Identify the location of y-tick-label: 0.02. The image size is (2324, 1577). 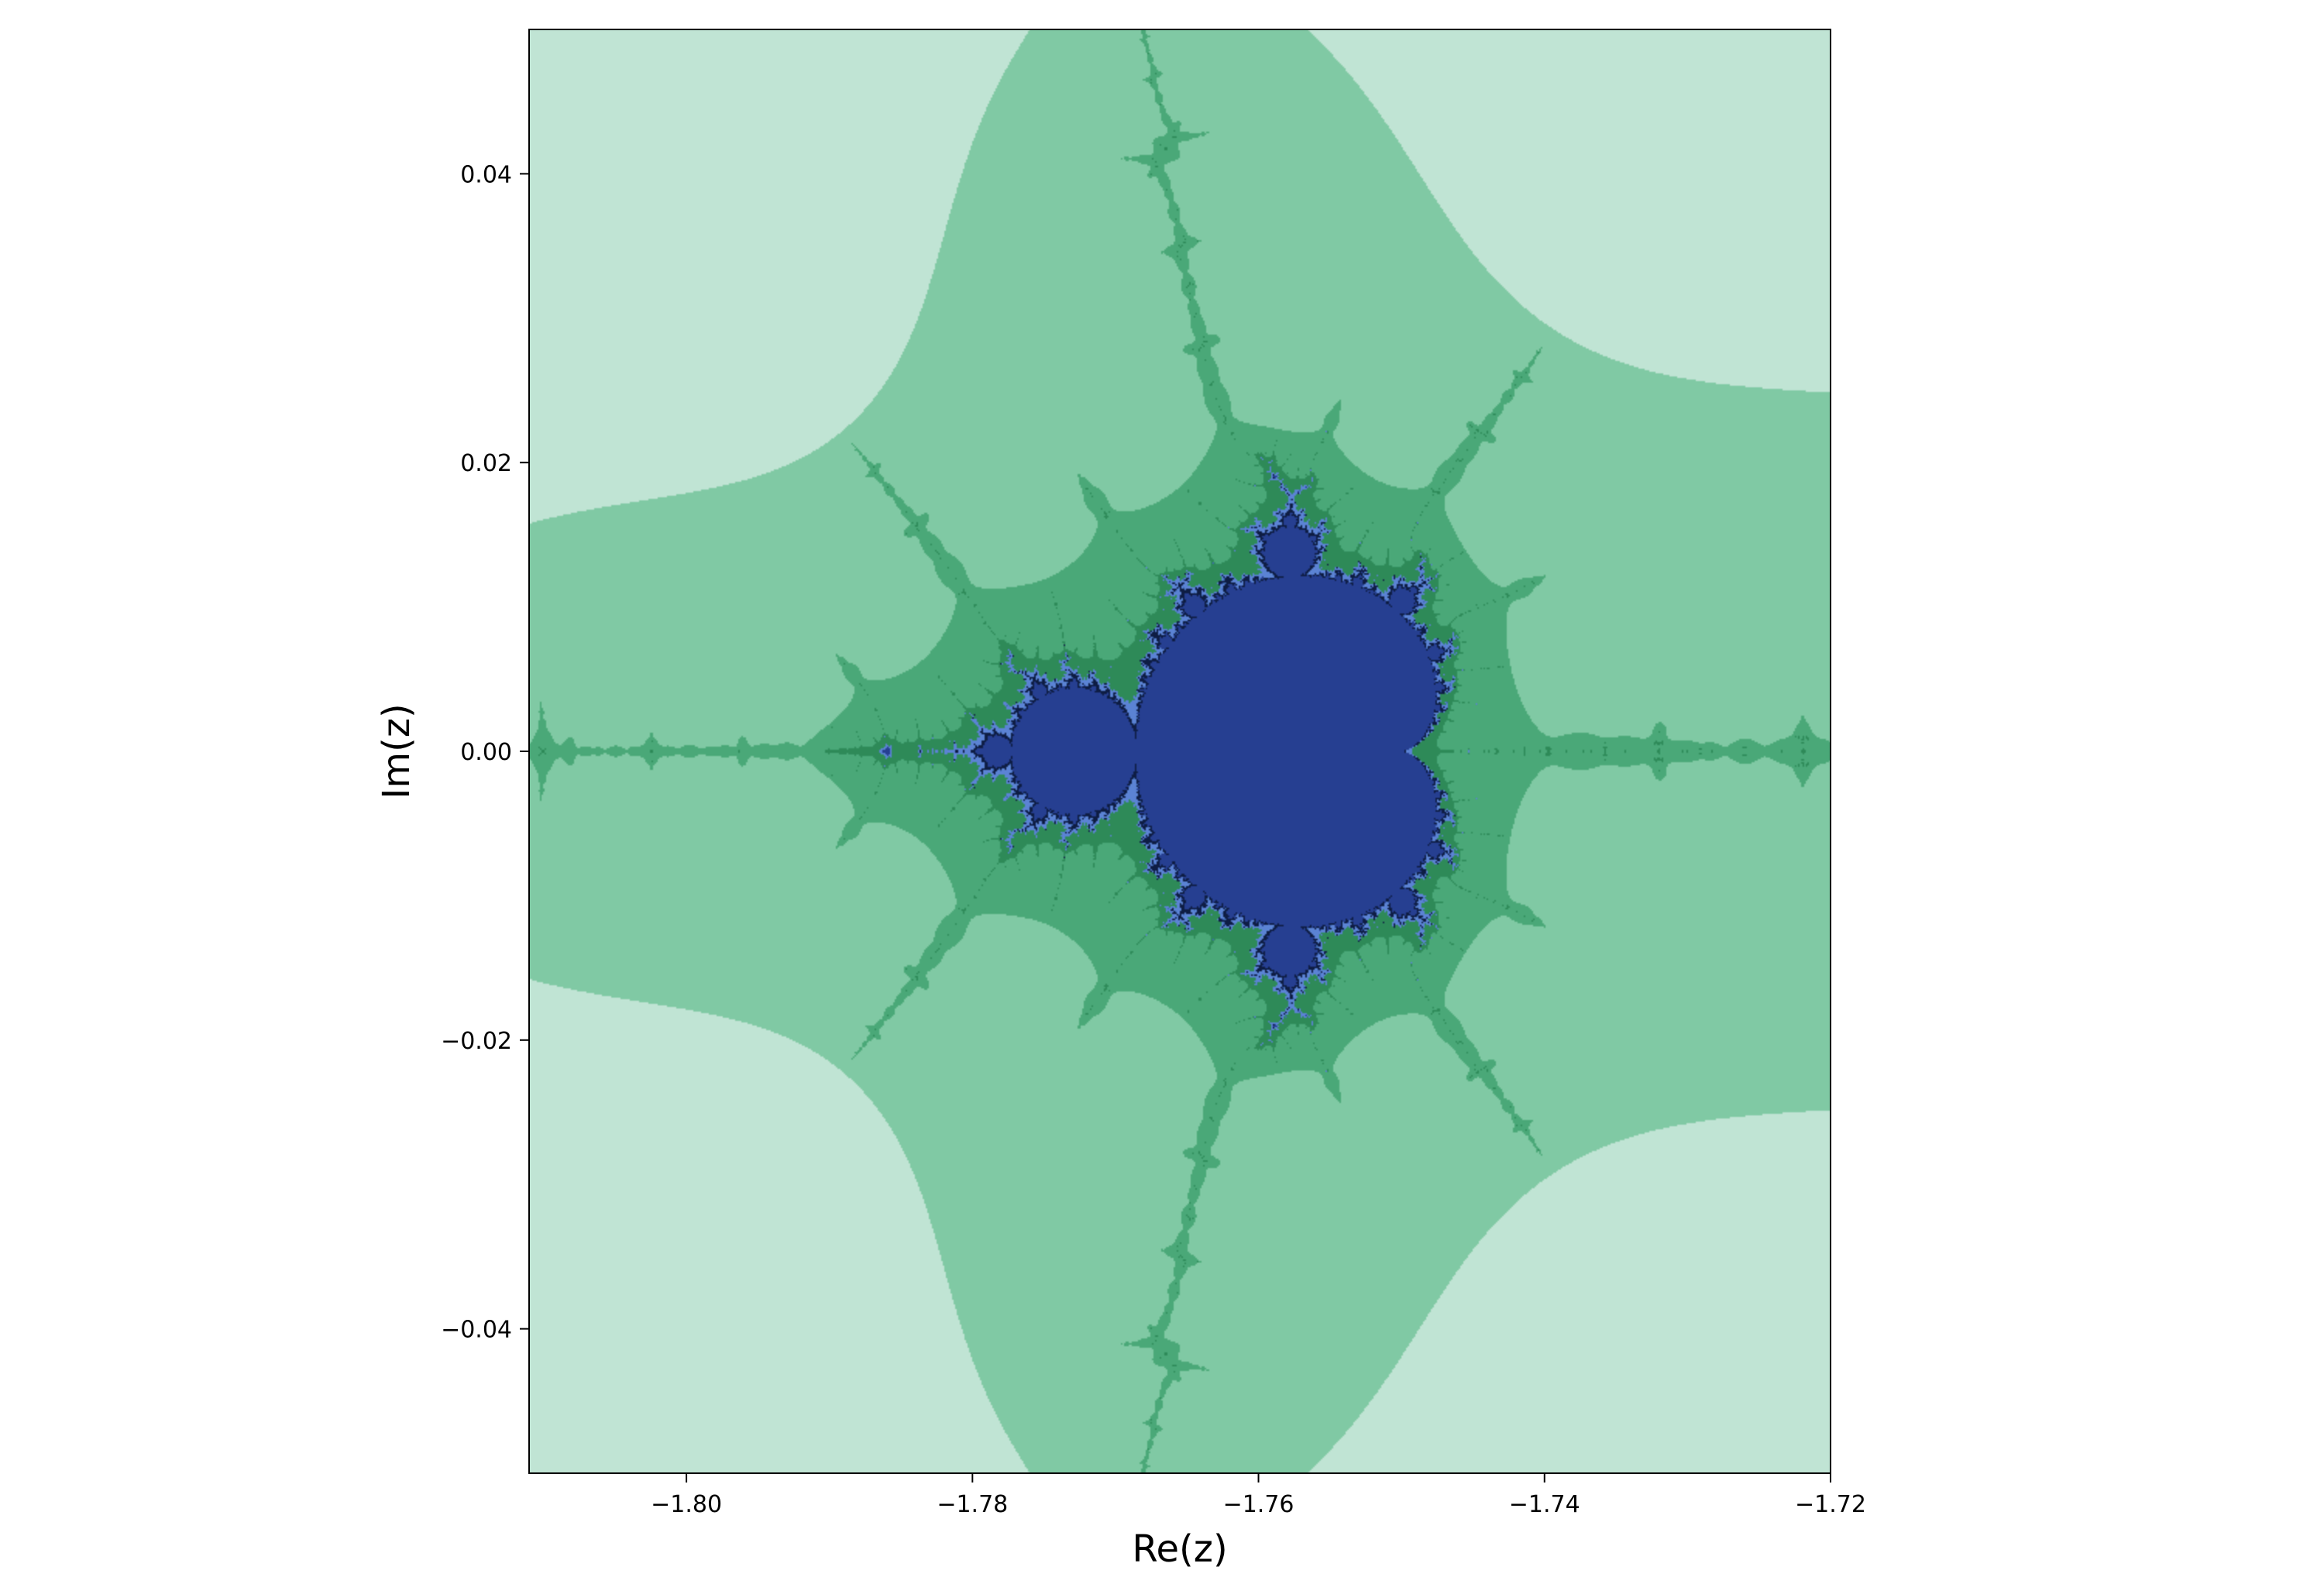
(486, 464).